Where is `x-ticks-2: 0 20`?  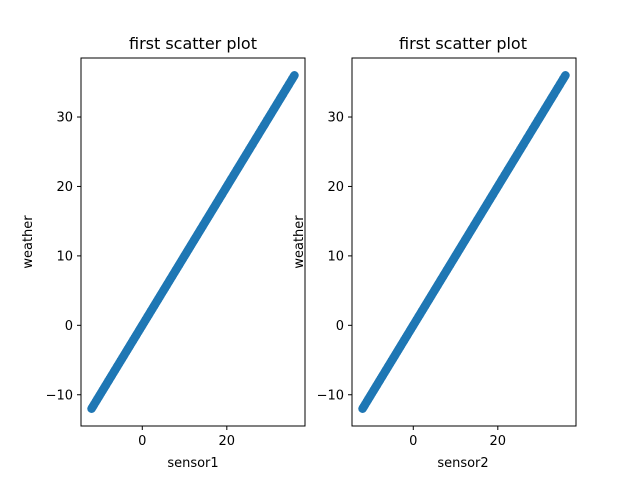
x-ticks-2: 0 20 is located at coordinates (457, 437).